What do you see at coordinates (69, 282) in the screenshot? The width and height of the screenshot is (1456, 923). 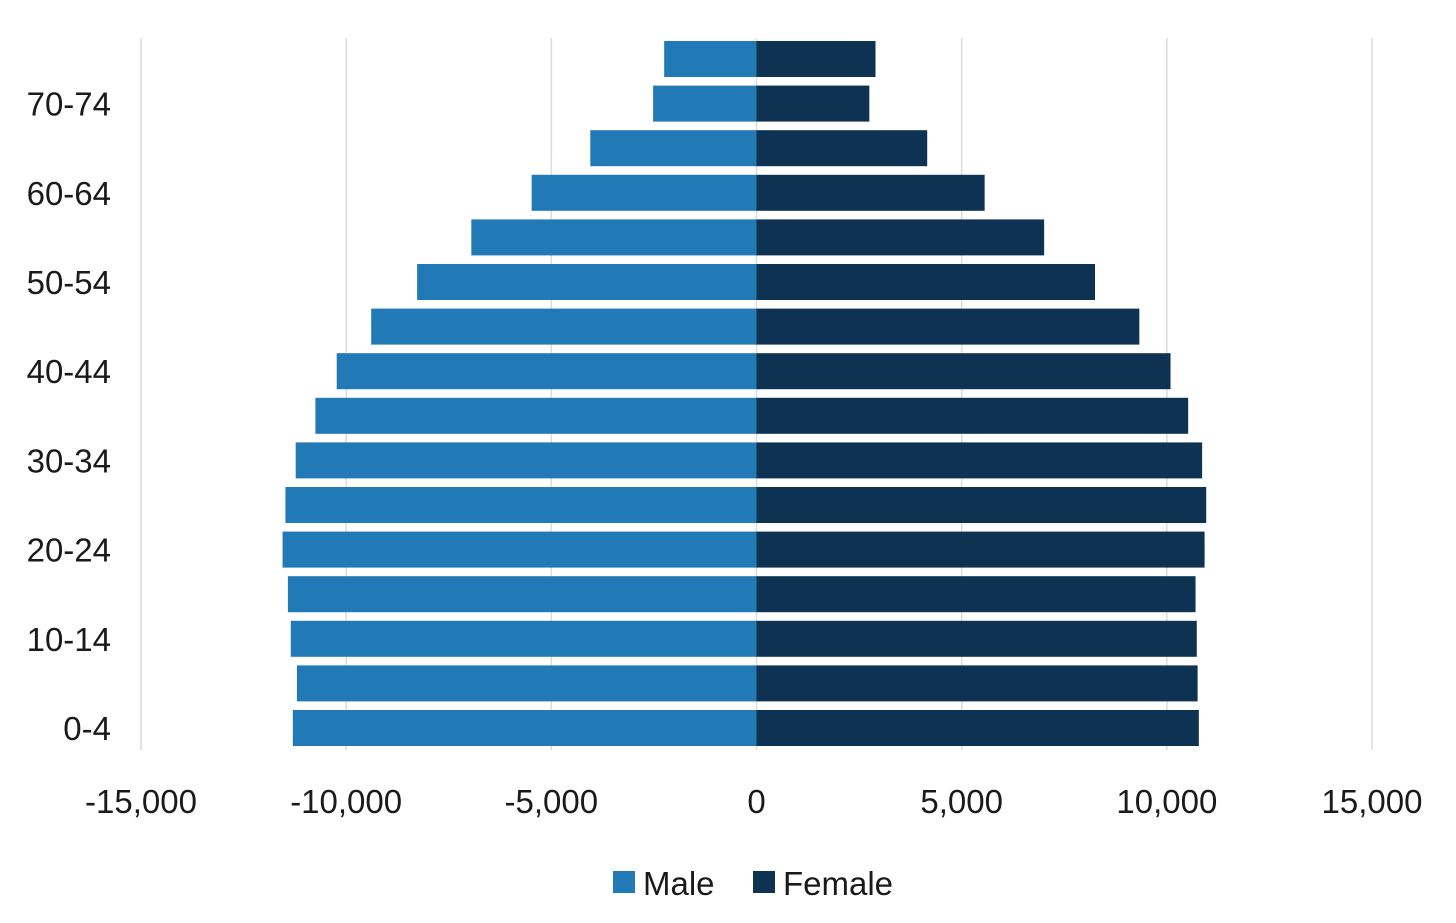 I see `y-tick-label: 50-54` at bounding box center [69, 282].